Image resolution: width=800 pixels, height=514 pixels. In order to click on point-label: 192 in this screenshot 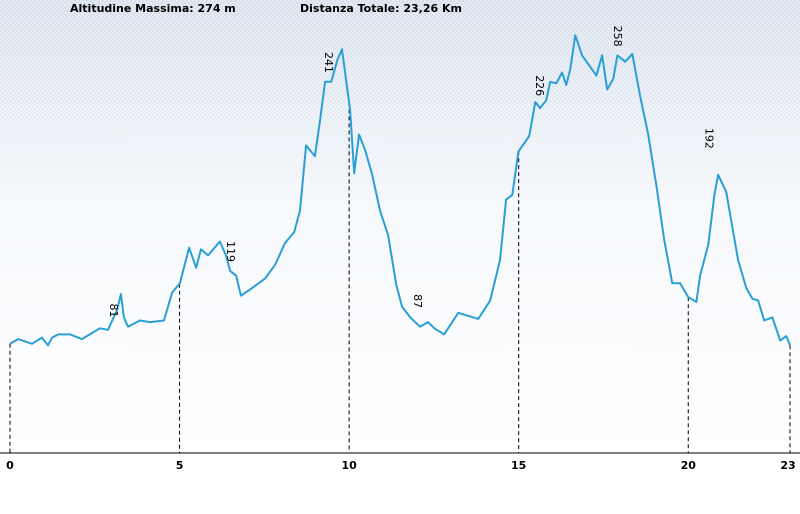, I will do `click(709, 138)`.